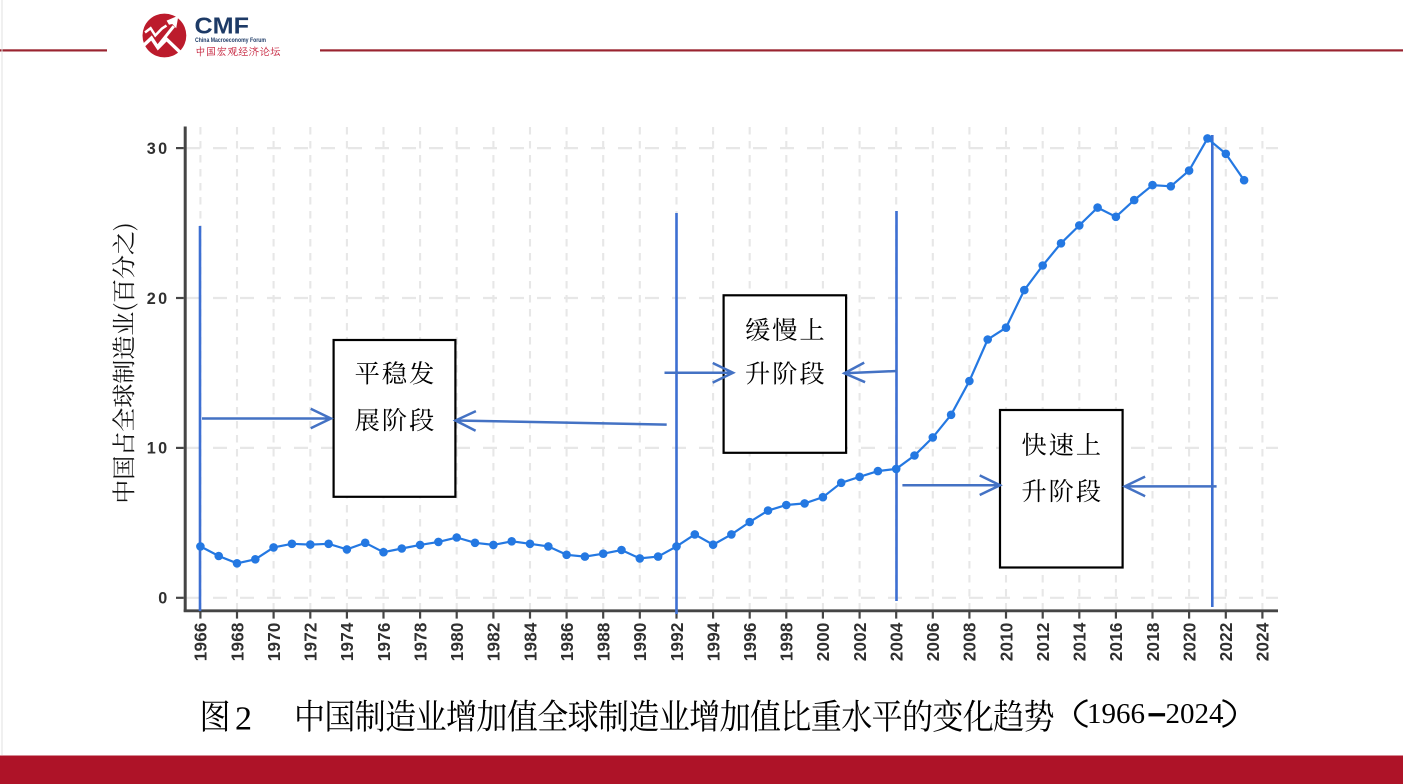 The image size is (1403, 784). I want to click on svg-text: 1988, so click(604, 641).